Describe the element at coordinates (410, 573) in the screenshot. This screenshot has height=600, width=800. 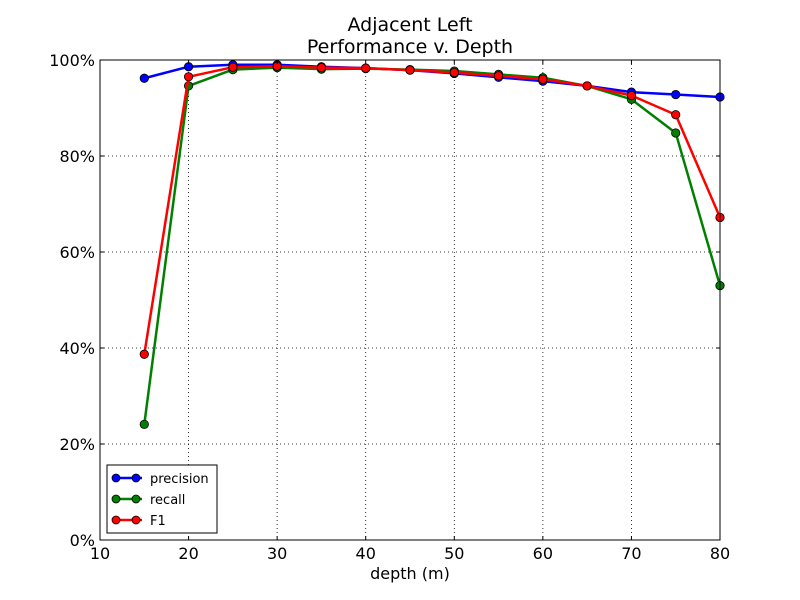
I see `x-axis-label: depth (m)` at that location.